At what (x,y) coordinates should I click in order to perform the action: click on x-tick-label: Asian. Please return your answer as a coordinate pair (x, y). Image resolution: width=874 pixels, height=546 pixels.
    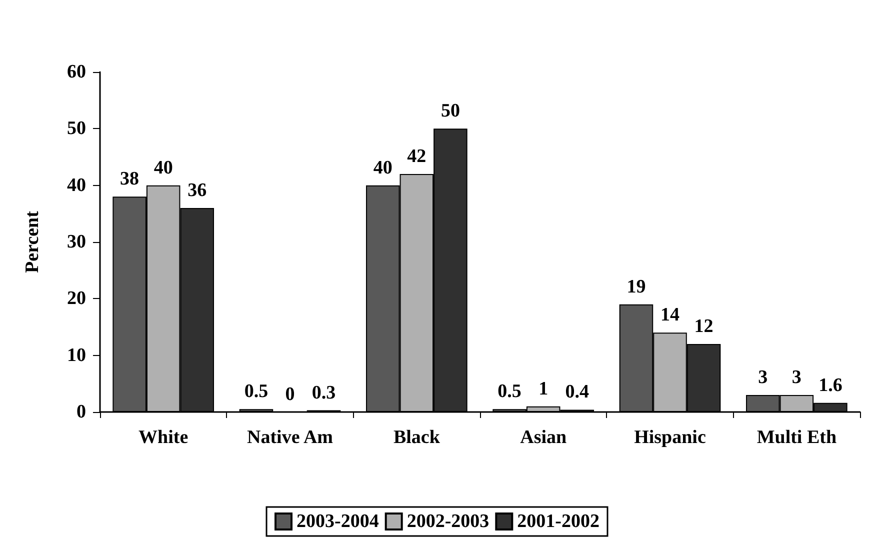
    Looking at the image, I should click on (543, 437).